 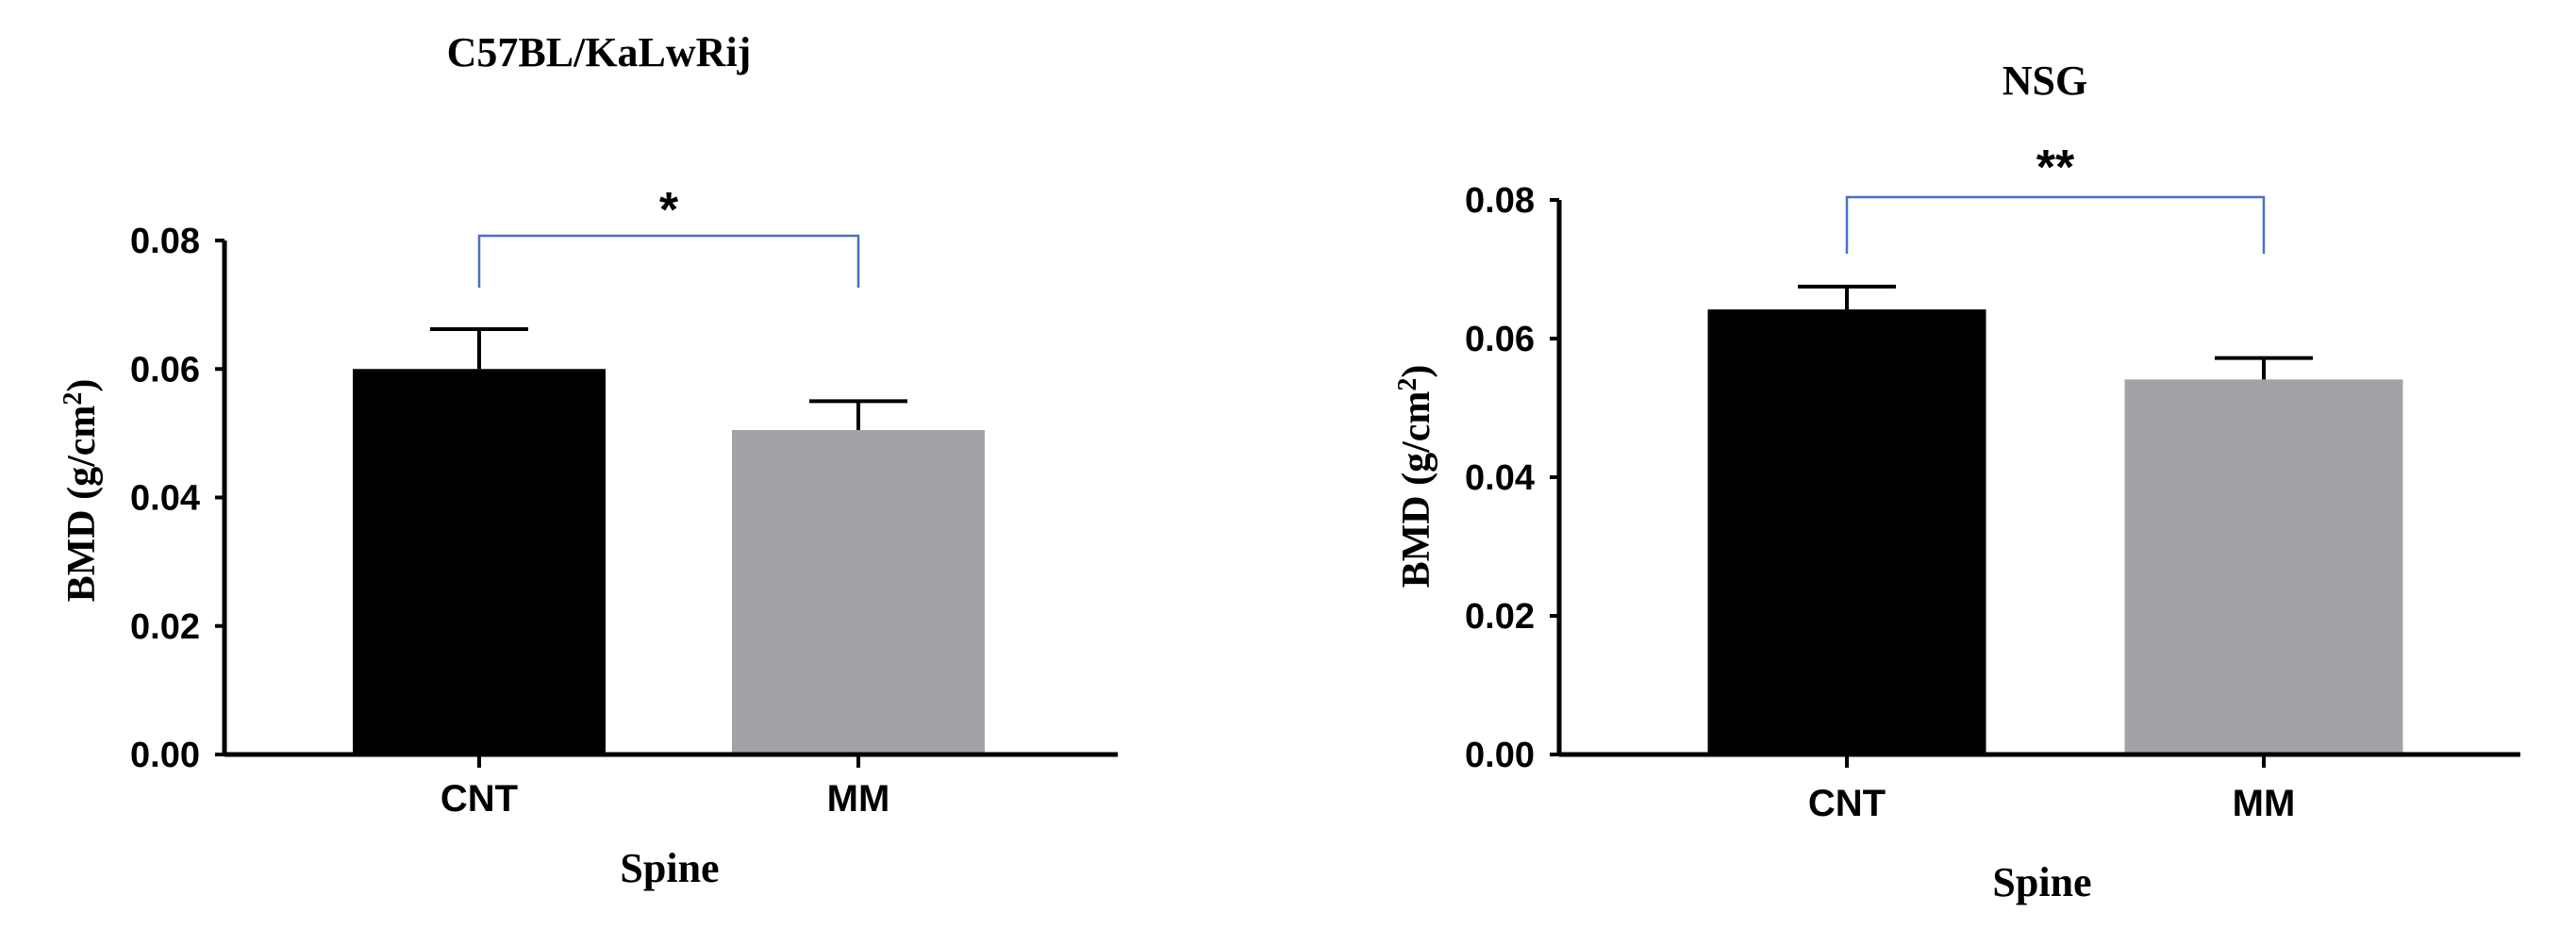 What do you see at coordinates (2056, 168) in the screenshot?
I see `significance-label: **` at bounding box center [2056, 168].